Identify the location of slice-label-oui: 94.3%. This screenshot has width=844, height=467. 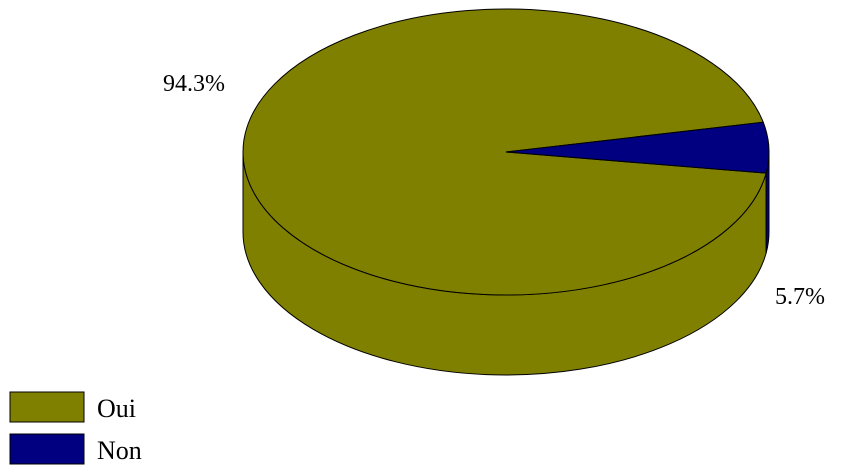
(194, 84).